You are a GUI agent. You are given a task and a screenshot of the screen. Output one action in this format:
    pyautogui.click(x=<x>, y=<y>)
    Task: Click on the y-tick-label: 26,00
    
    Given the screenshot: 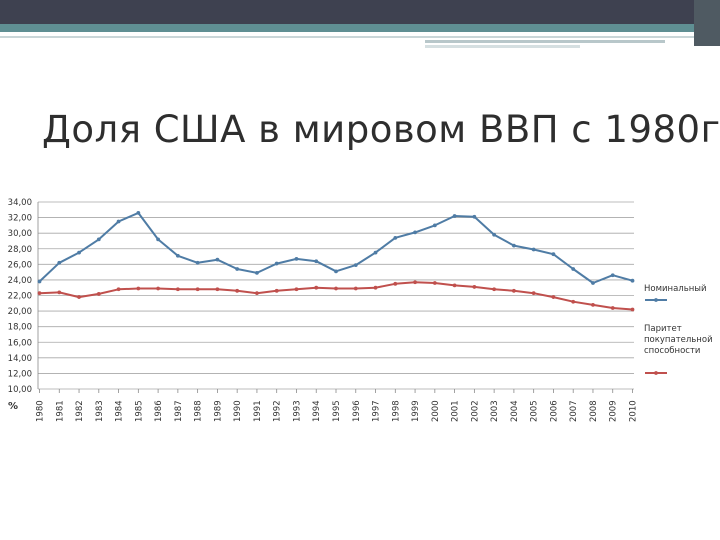 What is the action you would take?
    pyautogui.click(x=20, y=265)
    